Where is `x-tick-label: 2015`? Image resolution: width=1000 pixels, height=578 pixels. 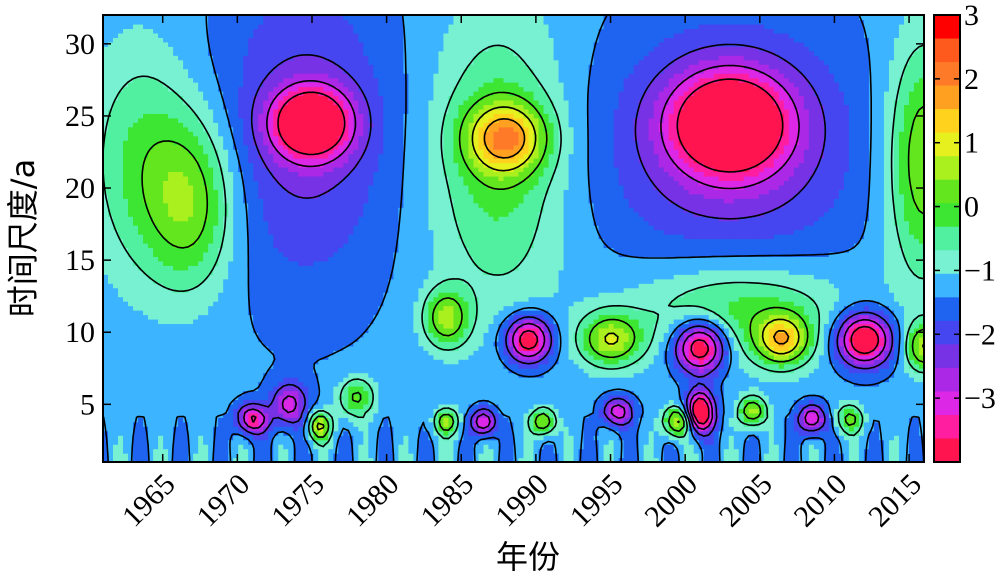
x-tick-label: 2015 is located at coordinates (895, 501).